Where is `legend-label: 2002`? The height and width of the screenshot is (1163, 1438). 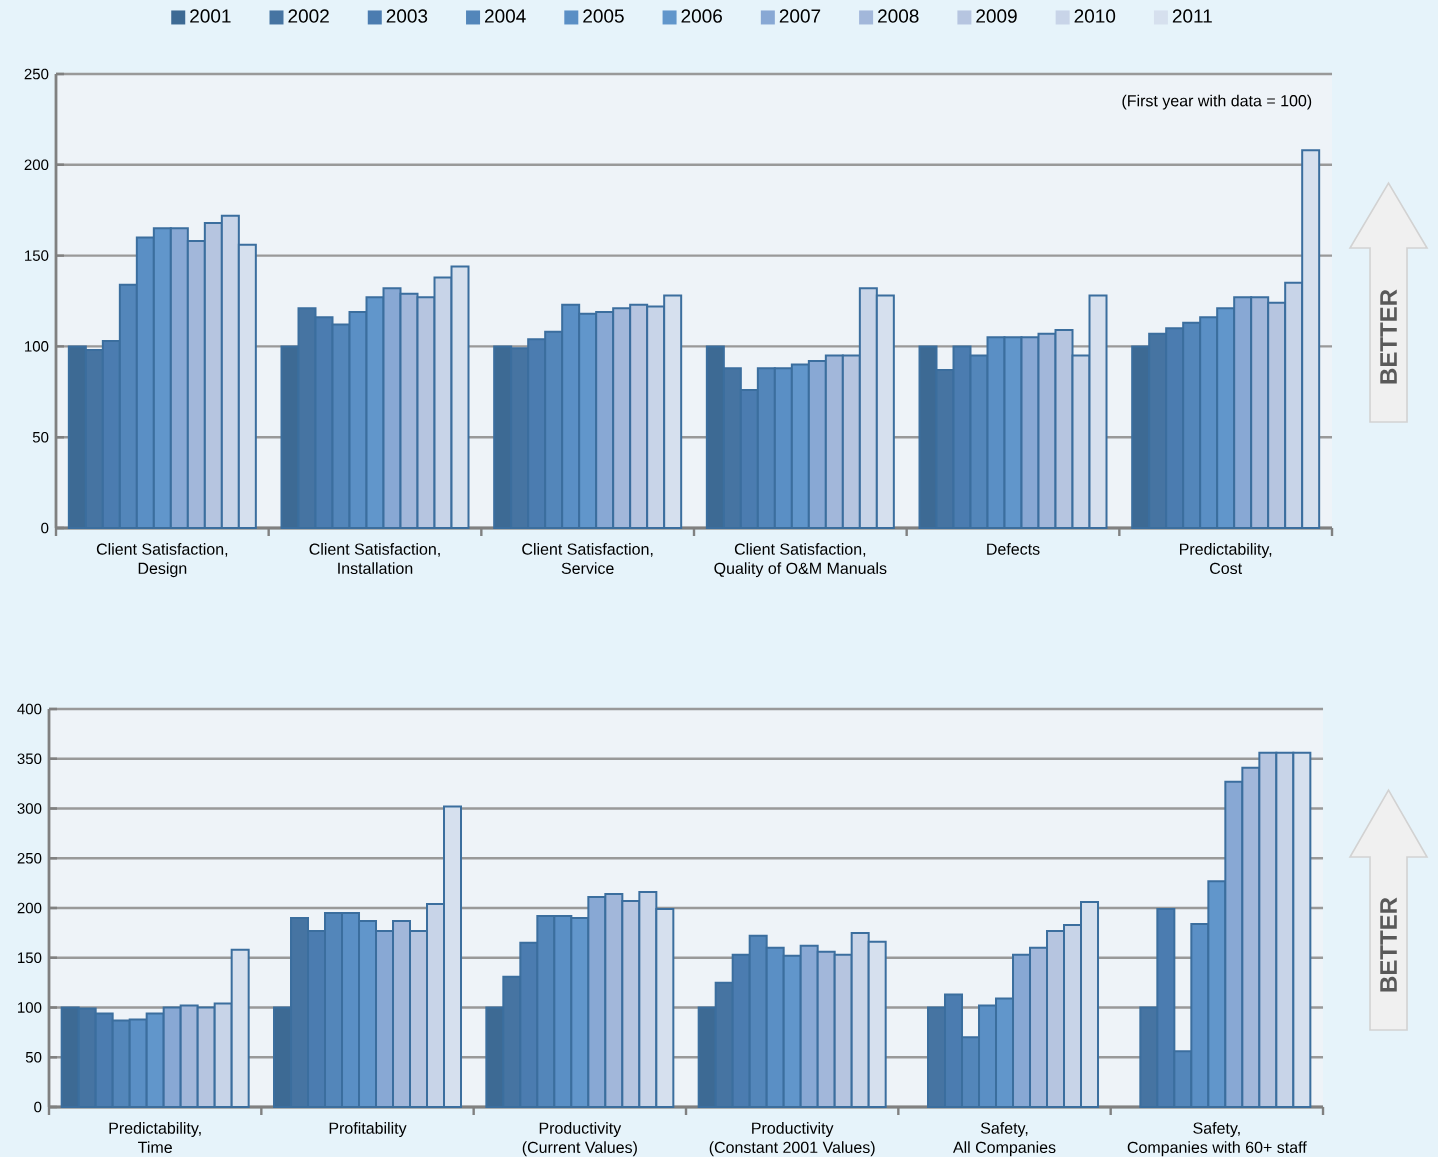
legend-label: 2002 is located at coordinates (308, 16).